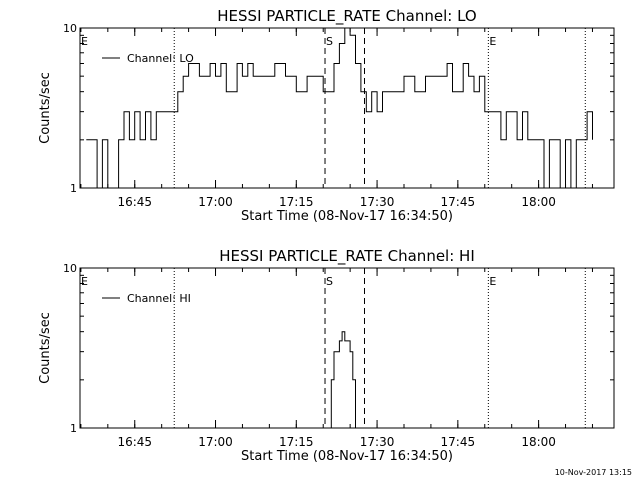 The image size is (640, 480). Describe the element at coordinates (160, 58) in the screenshot. I see `legend-entry: Channel: LO` at that location.